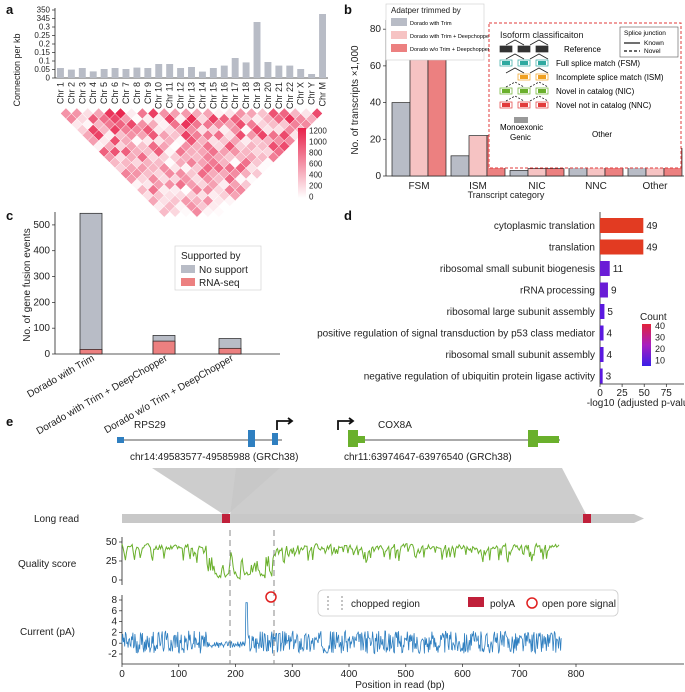 This screenshot has width=685, height=692. I want to click on panel-b-iso-label: Genic, so click(520, 137).